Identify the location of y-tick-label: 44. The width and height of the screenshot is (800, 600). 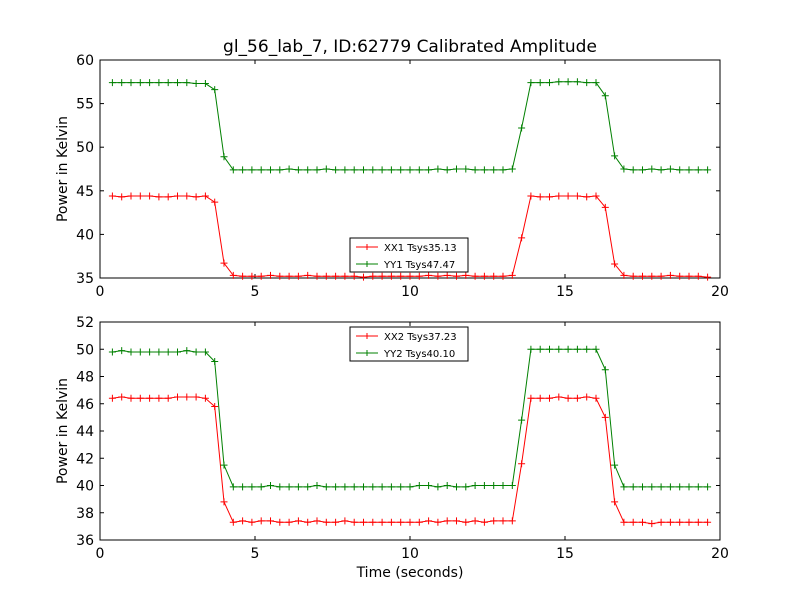
(85, 432).